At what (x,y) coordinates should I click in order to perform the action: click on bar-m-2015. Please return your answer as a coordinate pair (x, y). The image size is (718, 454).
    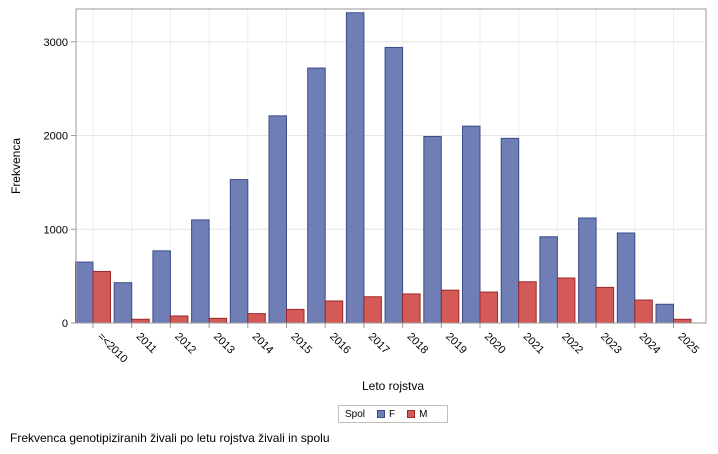
    Looking at the image, I should click on (295, 316).